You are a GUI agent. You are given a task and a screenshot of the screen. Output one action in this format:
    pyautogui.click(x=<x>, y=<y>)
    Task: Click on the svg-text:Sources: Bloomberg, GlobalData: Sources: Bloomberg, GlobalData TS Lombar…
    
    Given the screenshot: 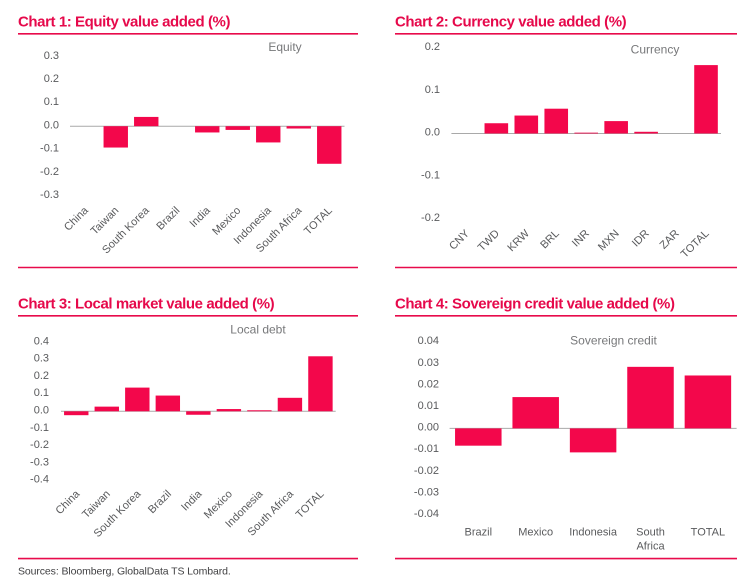 What is the action you would take?
    pyautogui.click(x=124, y=572)
    